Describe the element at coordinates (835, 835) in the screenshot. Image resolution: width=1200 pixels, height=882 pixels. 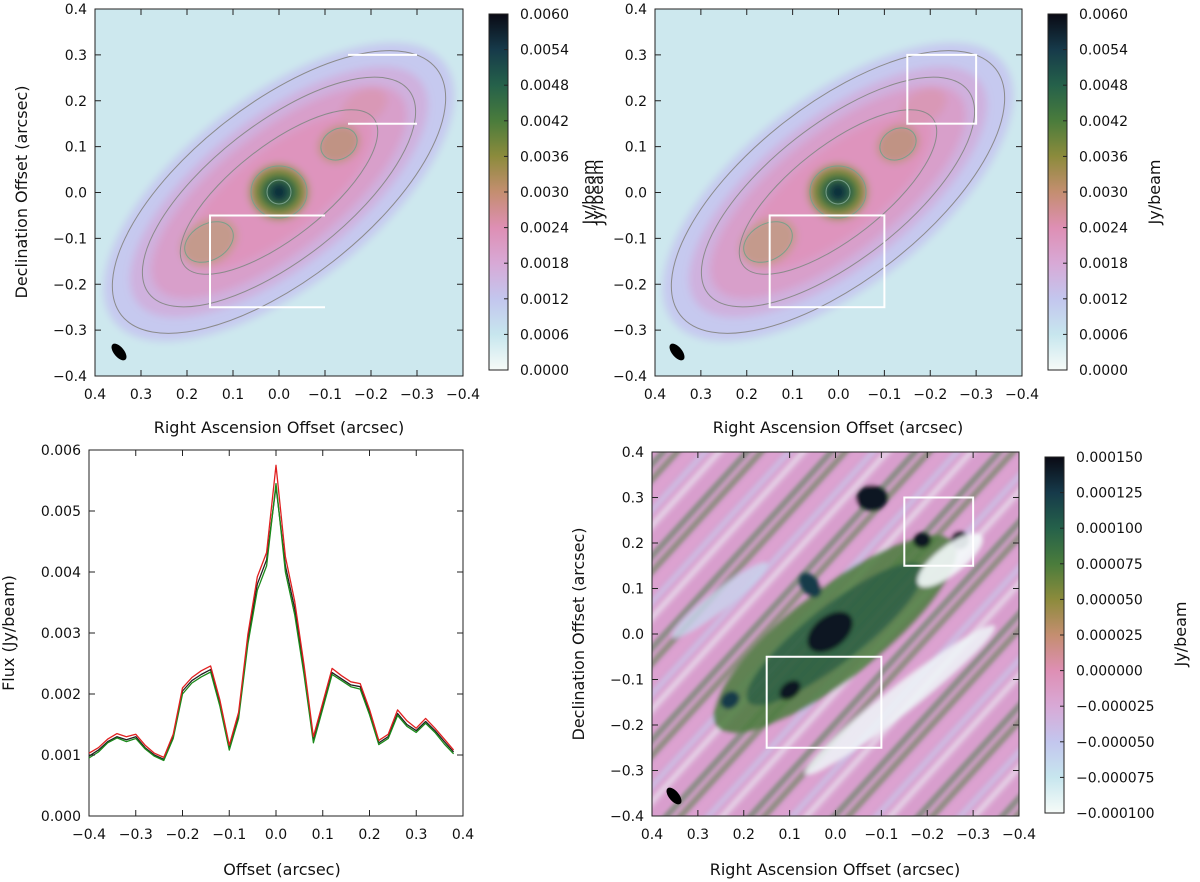
I see `x-tick-label: 0.0` at that location.